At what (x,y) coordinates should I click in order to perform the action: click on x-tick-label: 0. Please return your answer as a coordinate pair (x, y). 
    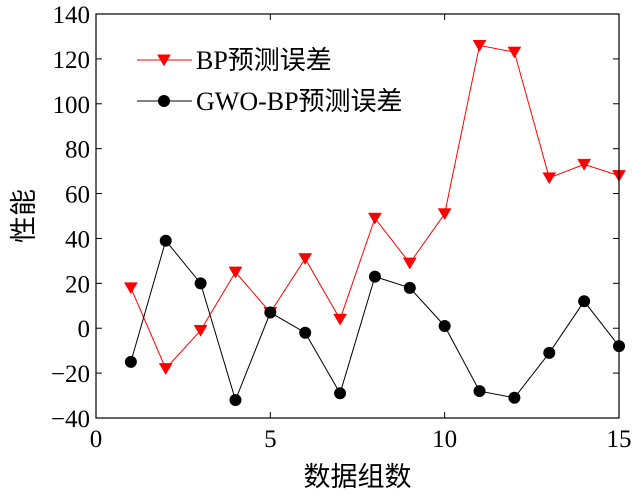
    Looking at the image, I should click on (96, 439).